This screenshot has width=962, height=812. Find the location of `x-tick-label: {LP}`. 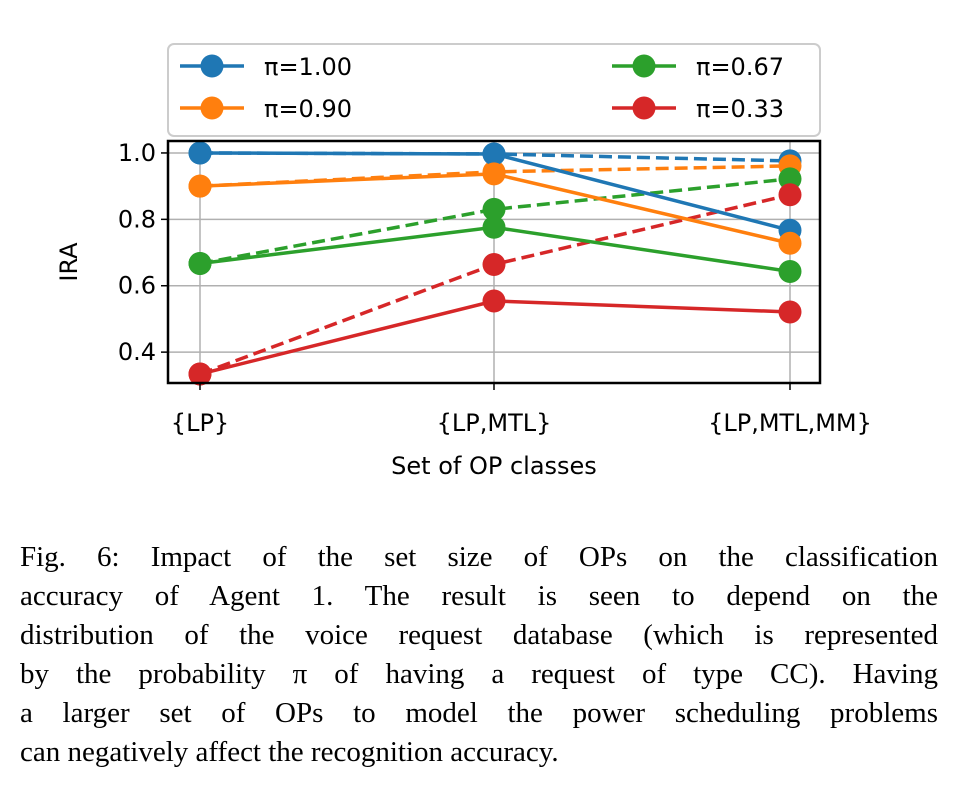

x-tick-label: {LP} is located at coordinates (200, 423).